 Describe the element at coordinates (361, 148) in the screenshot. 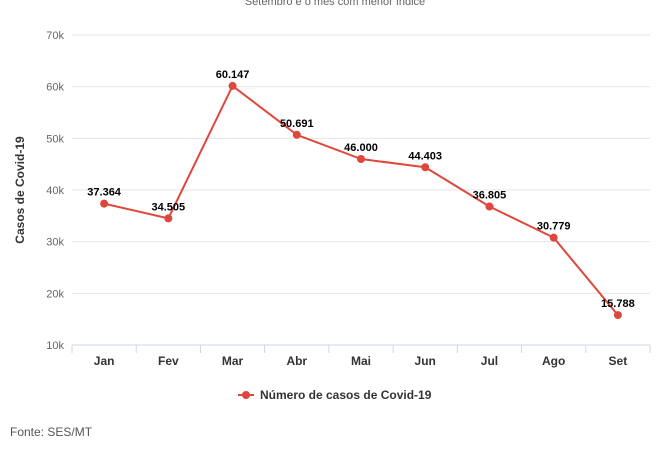

I see `data-label: 46.000` at that location.